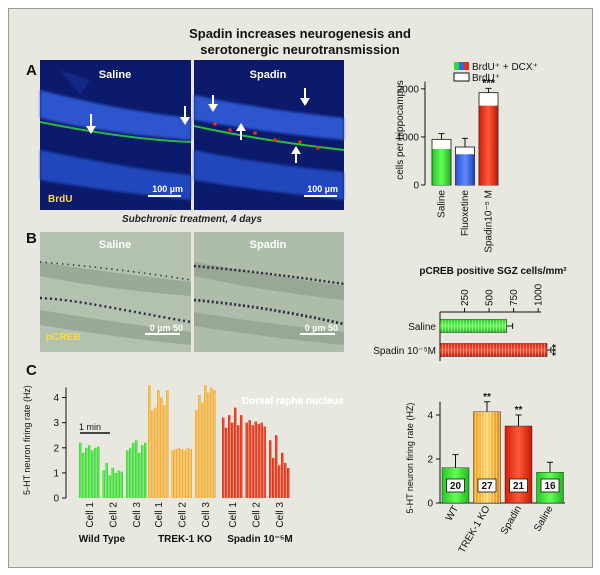  Describe the element at coordinates (31, 70) in the screenshot. I see `panel-a-letter: A` at that location.